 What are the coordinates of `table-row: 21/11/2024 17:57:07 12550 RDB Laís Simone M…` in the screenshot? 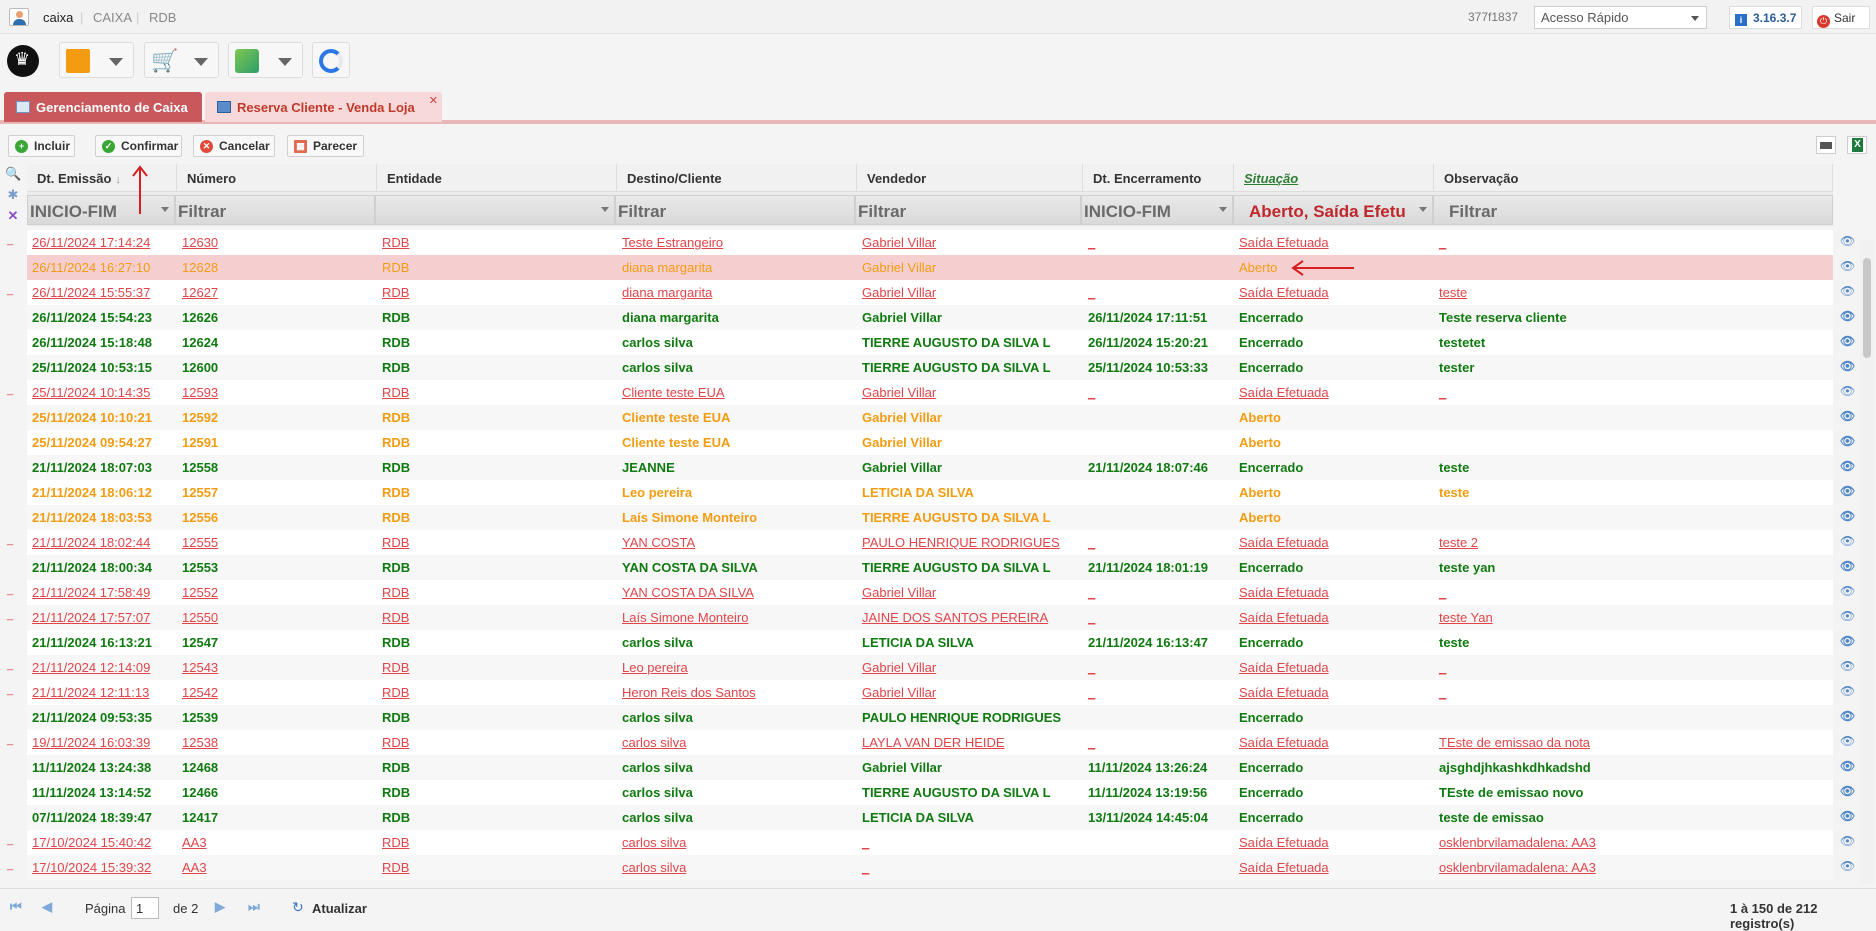 It's located at (941, 617).